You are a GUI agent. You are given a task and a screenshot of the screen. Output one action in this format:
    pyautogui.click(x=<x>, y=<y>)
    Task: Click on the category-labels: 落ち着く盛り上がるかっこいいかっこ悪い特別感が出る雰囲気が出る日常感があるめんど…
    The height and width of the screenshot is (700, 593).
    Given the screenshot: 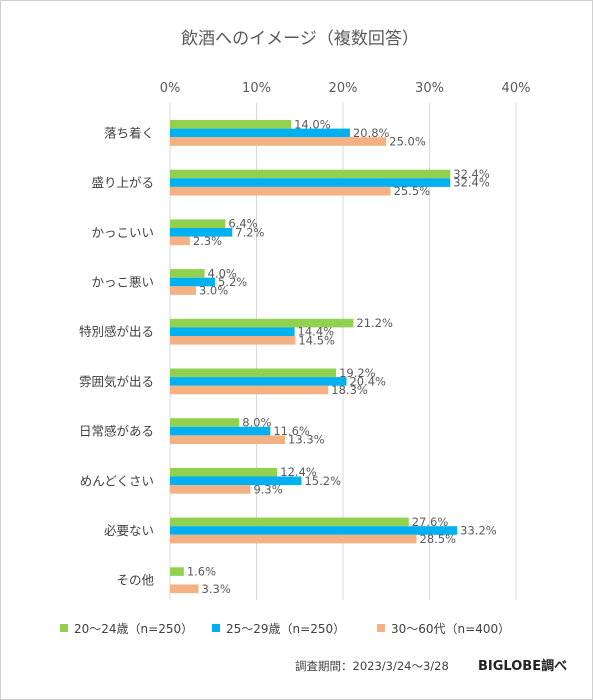 What is the action you would take?
    pyautogui.click(x=117, y=356)
    